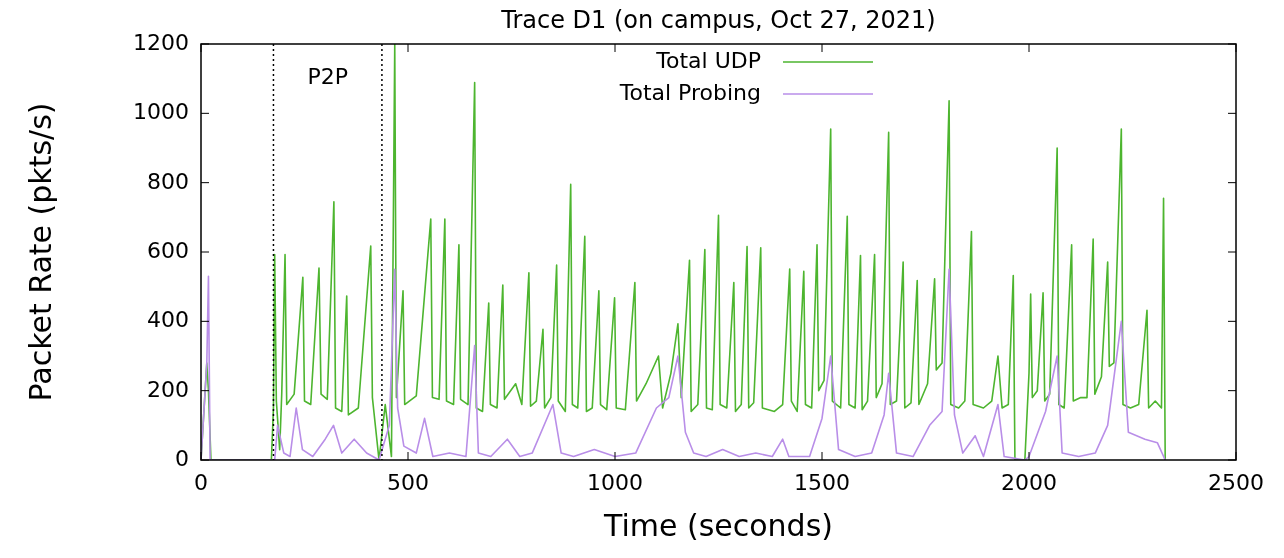 Image resolution: width=1284 pixels, height=558 pixels. What do you see at coordinates (161, 42) in the screenshot?
I see `y-tick-label: 1200` at bounding box center [161, 42].